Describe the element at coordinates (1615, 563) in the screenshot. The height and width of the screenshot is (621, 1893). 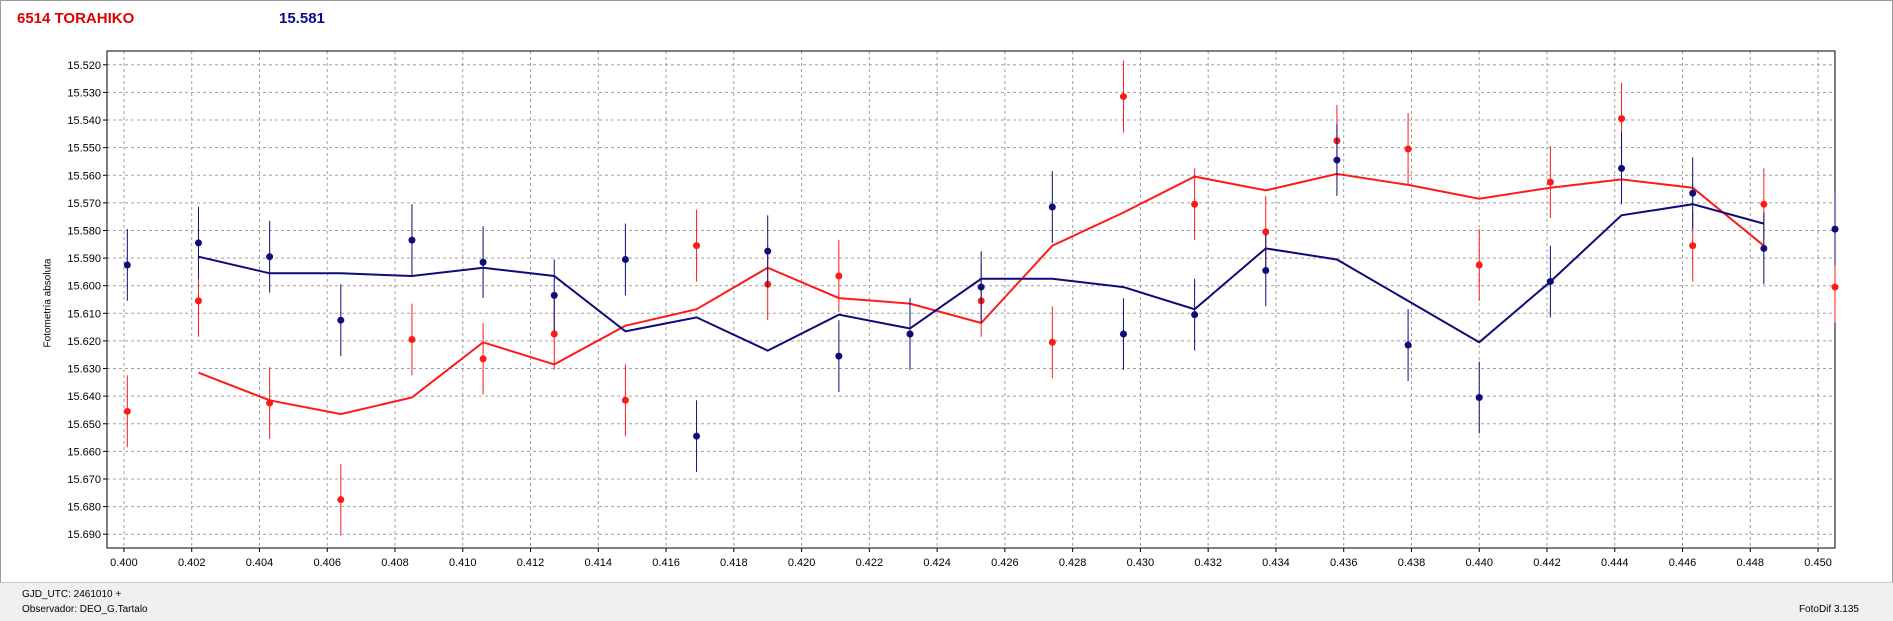
I see `x-tick-label: 0.444` at that location.